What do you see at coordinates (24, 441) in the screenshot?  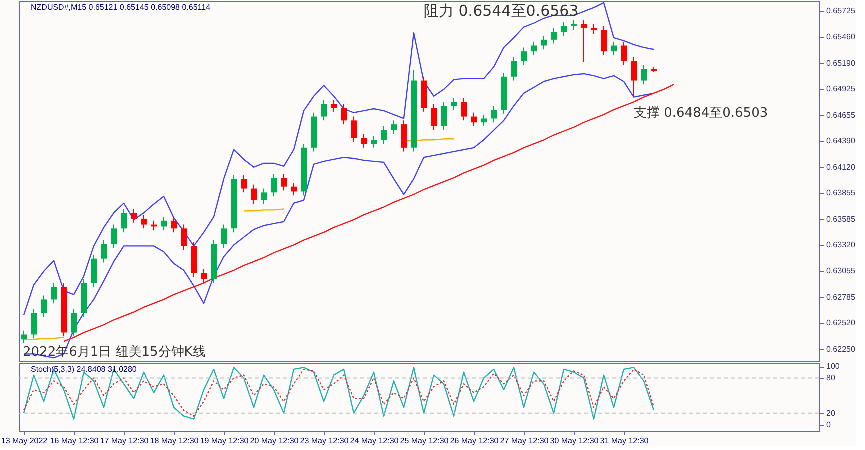 I see `x-tick-label: 13 May 2022` at bounding box center [24, 441].